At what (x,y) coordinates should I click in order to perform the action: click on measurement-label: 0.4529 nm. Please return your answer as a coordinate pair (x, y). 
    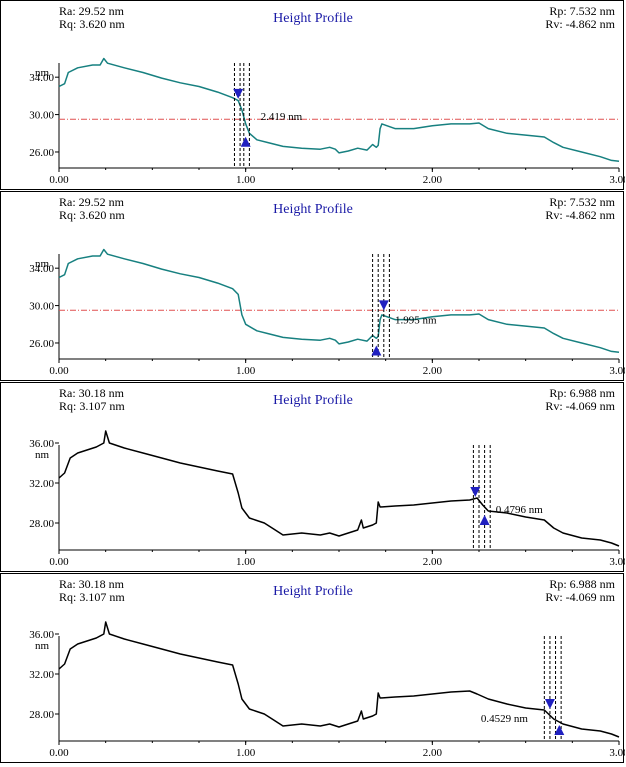
    Looking at the image, I should click on (505, 719).